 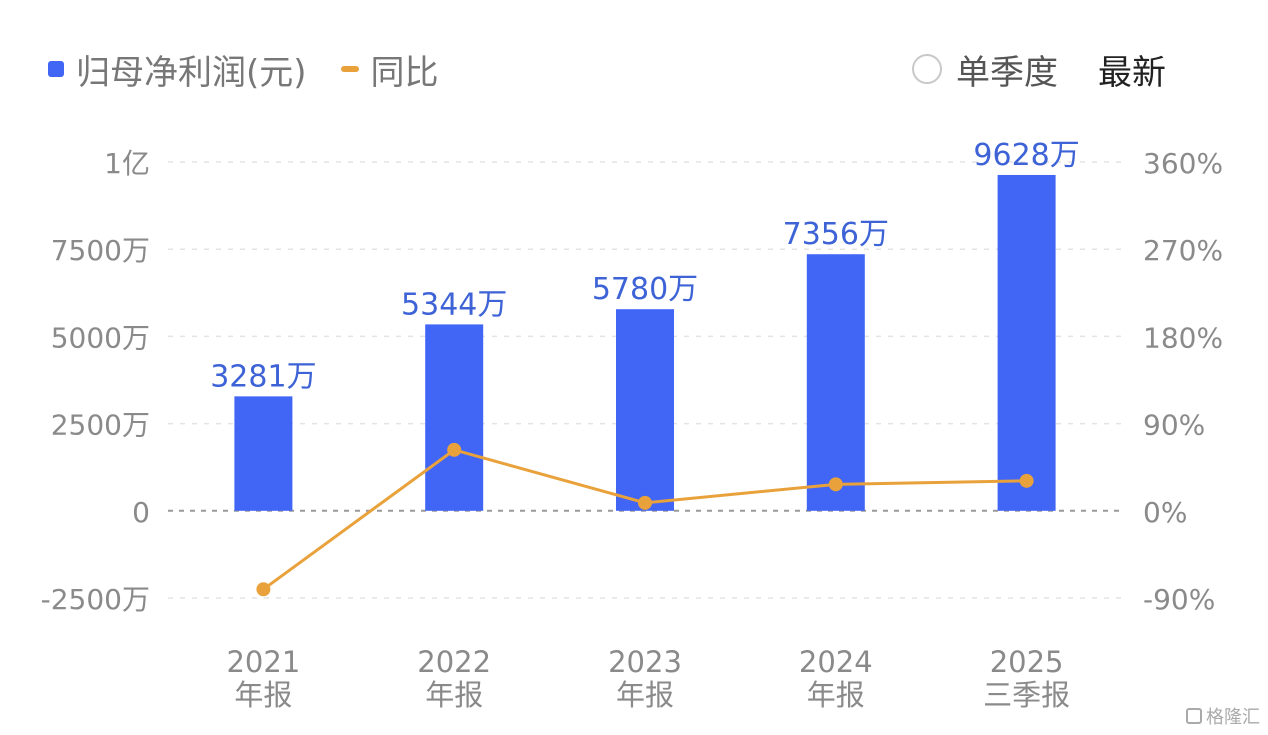 I want to click on bar-value-label: 7356万, so click(x=836, y=234).